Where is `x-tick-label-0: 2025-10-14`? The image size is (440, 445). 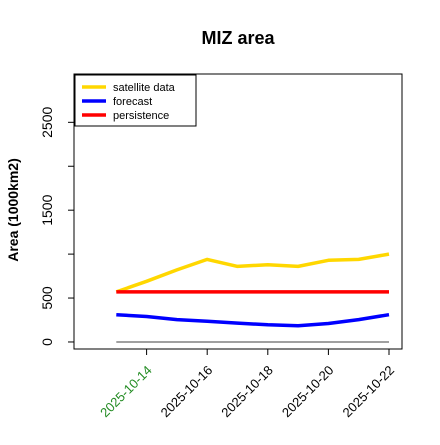
x-tick-label-0: 2025-10-14 is located at coordinates (126, 392).